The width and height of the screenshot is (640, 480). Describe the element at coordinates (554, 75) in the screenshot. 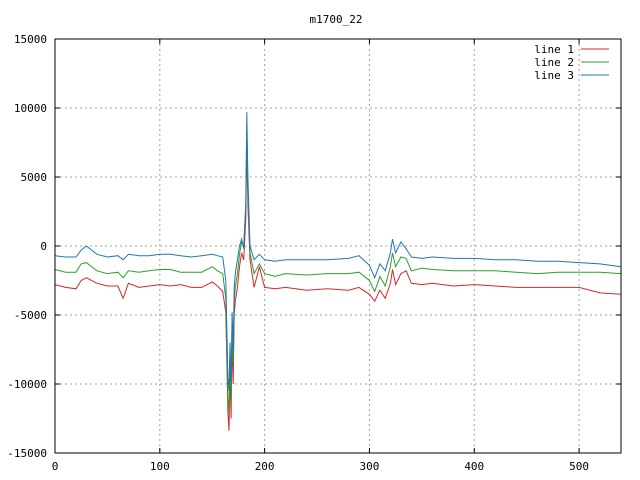

I see `legend-label: line 3` at that location.